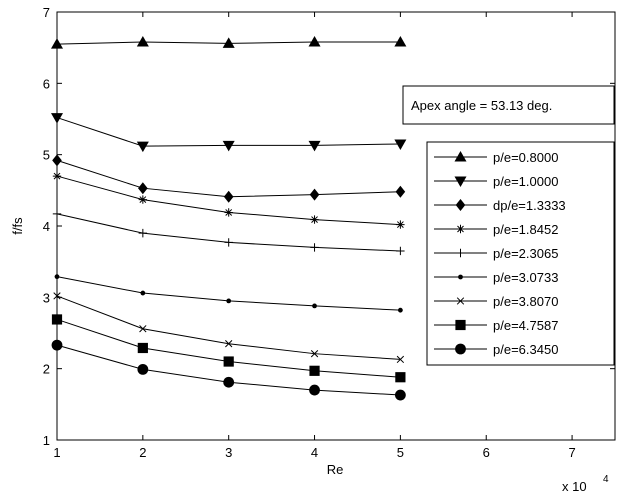 The image size is (622, 500). I want to click on x-tick-label: 2, so click(142, 452).